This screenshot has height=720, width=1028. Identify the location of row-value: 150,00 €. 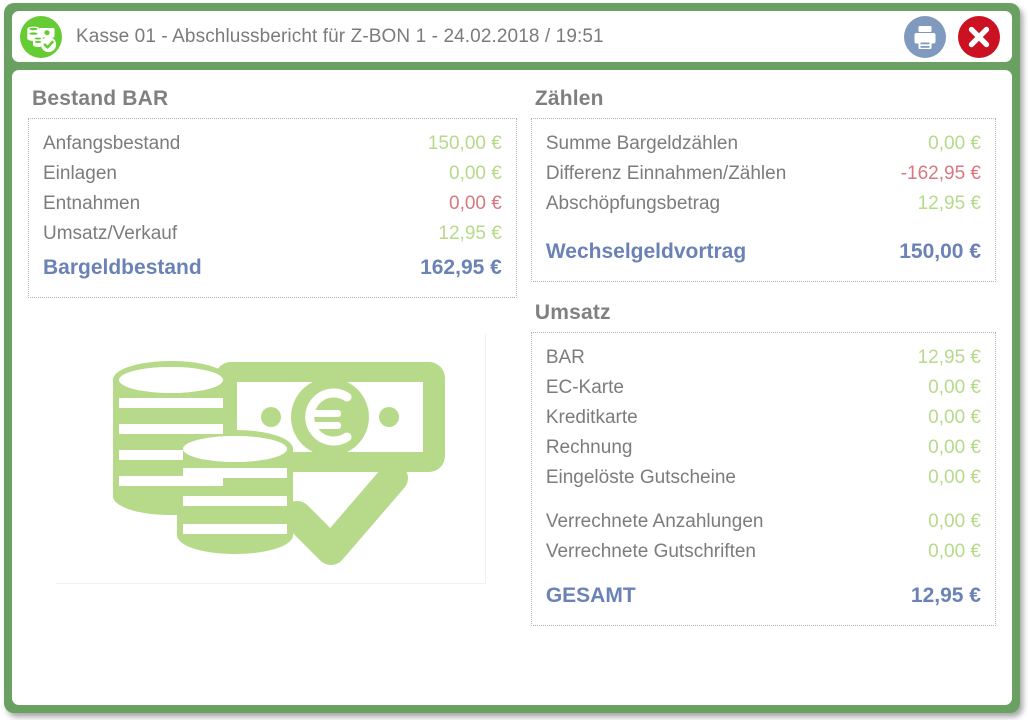
(464, 143).